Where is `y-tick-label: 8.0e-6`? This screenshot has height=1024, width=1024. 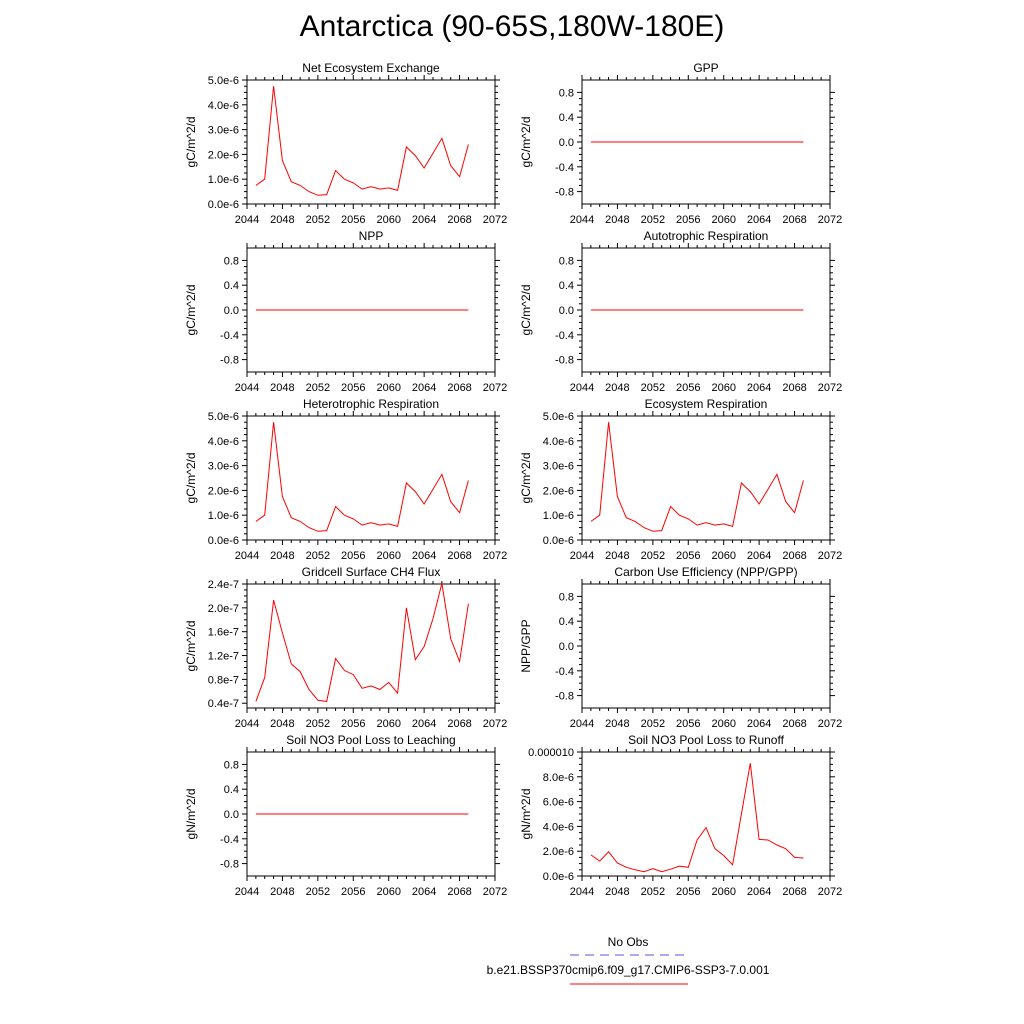
y-tick-label: 8.0e-6 is located at coordinates (558, 778).